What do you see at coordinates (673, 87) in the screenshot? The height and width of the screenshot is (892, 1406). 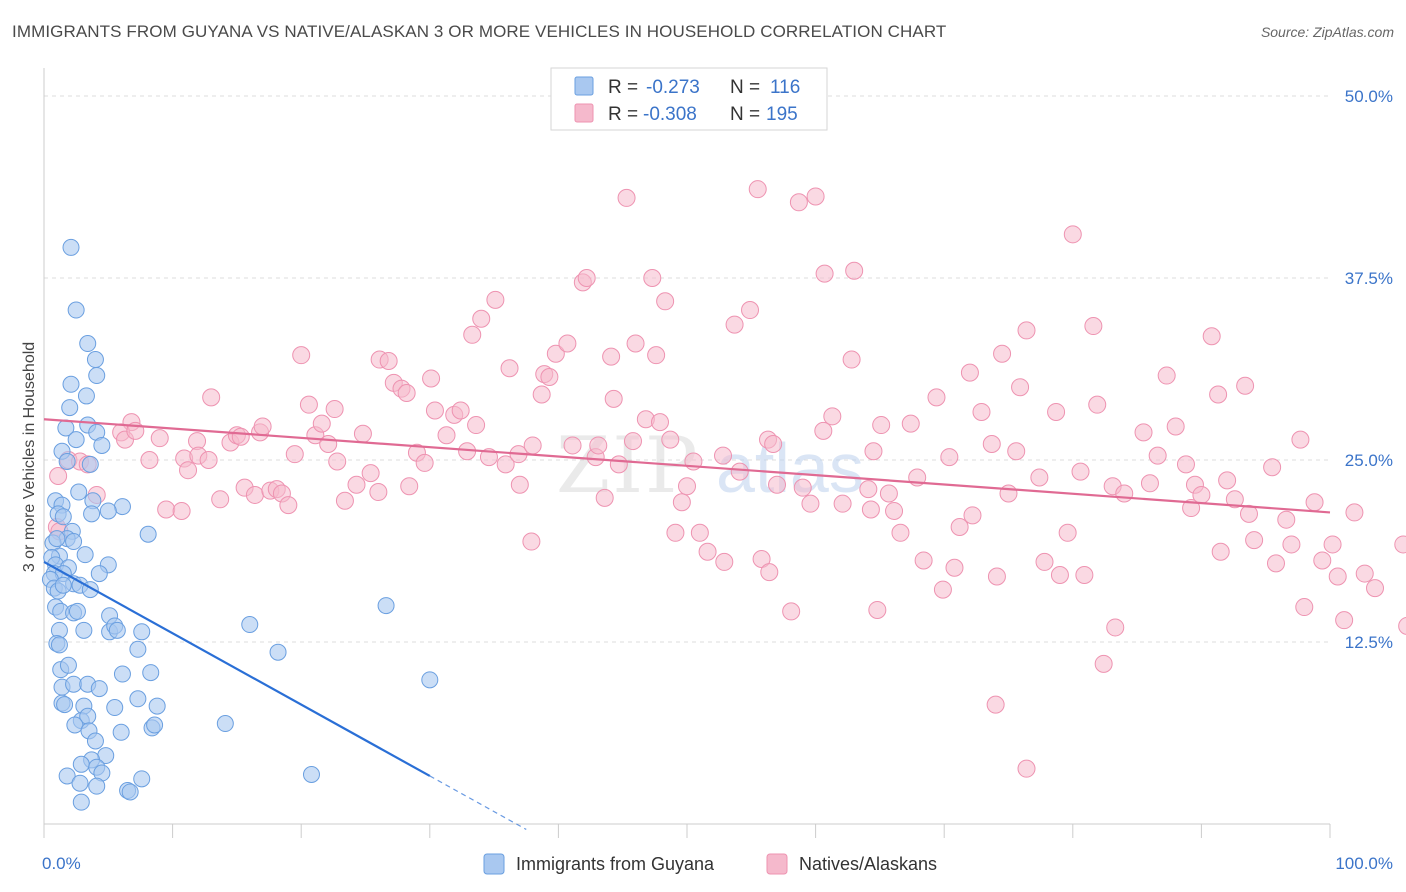 I see `legend-r-value-blue: -0.273` at bounding box center [673, 87].